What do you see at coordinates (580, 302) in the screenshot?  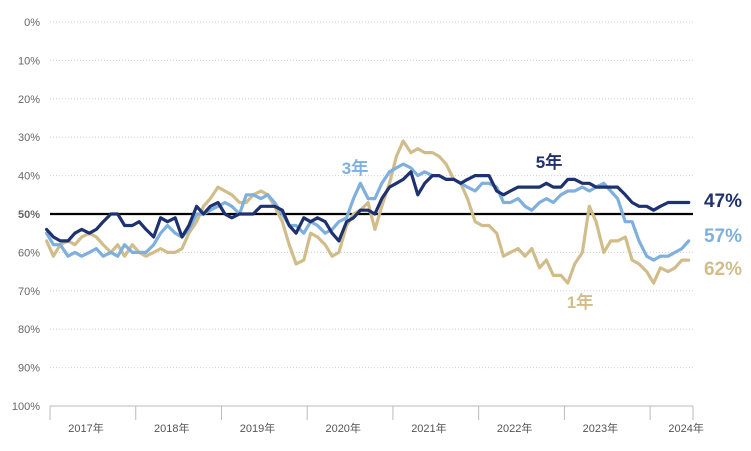 I see `series-name-label: 1年` at bounding box center [580, 302].